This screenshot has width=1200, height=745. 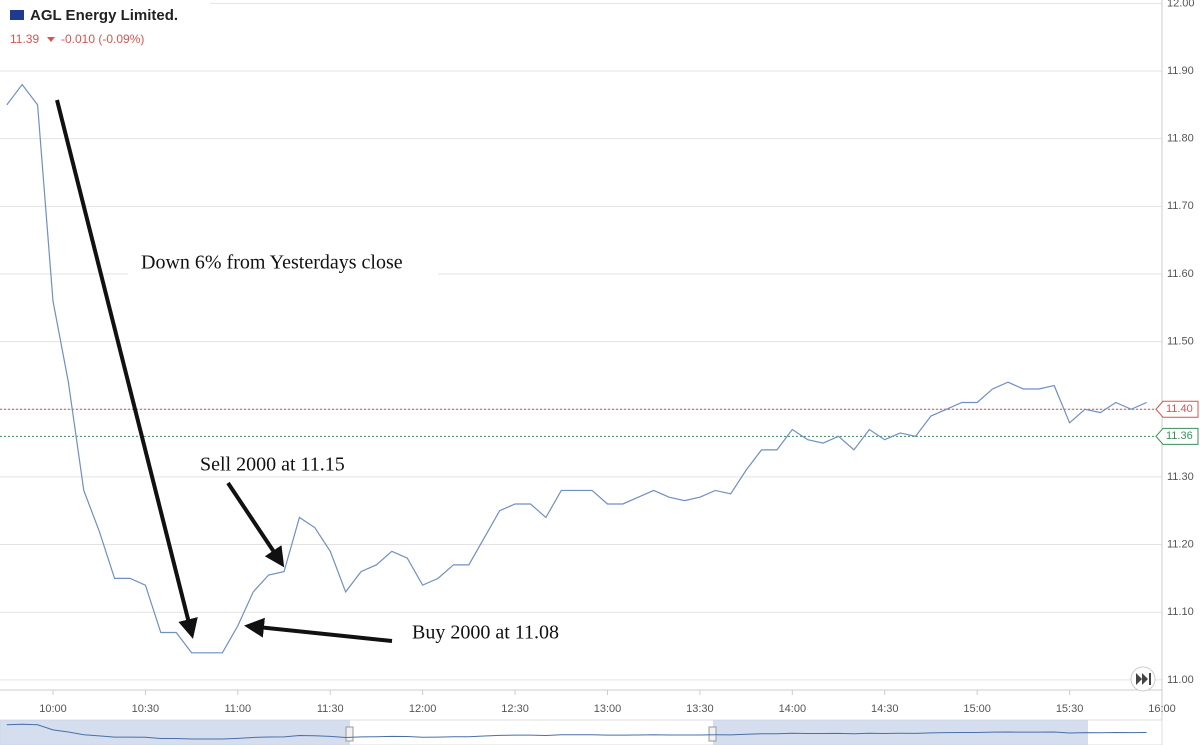 I want to click on navigator, so click(x=581, y=732).